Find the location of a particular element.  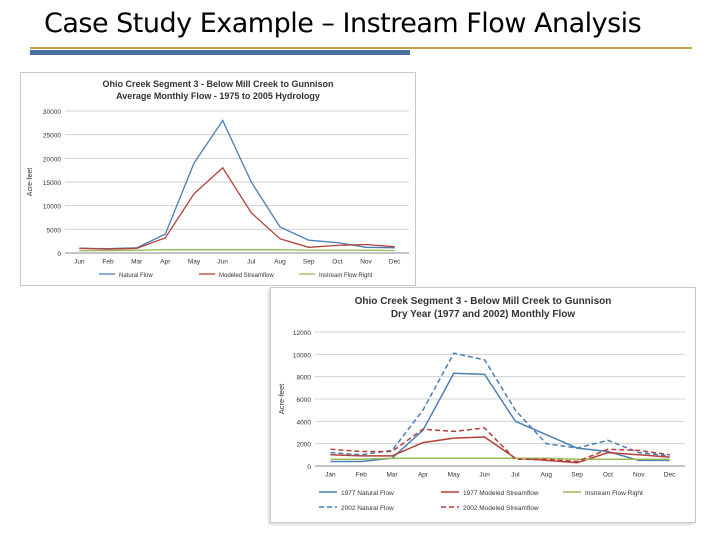

title-underline-gold is located at coordinates (361, 48).